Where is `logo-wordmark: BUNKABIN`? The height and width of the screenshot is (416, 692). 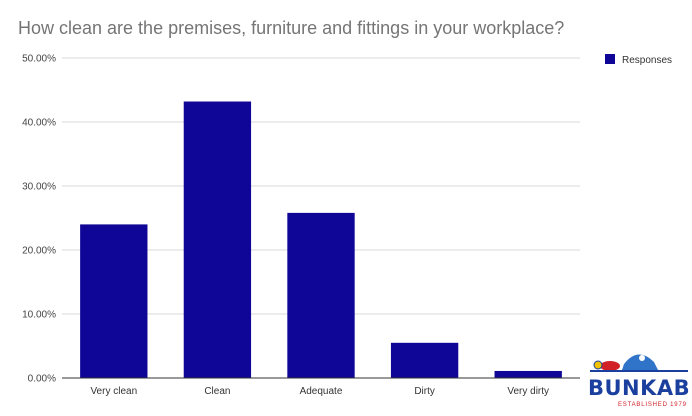 logo-wordmark: BUNKABIN is located at coordinates (640, 388).